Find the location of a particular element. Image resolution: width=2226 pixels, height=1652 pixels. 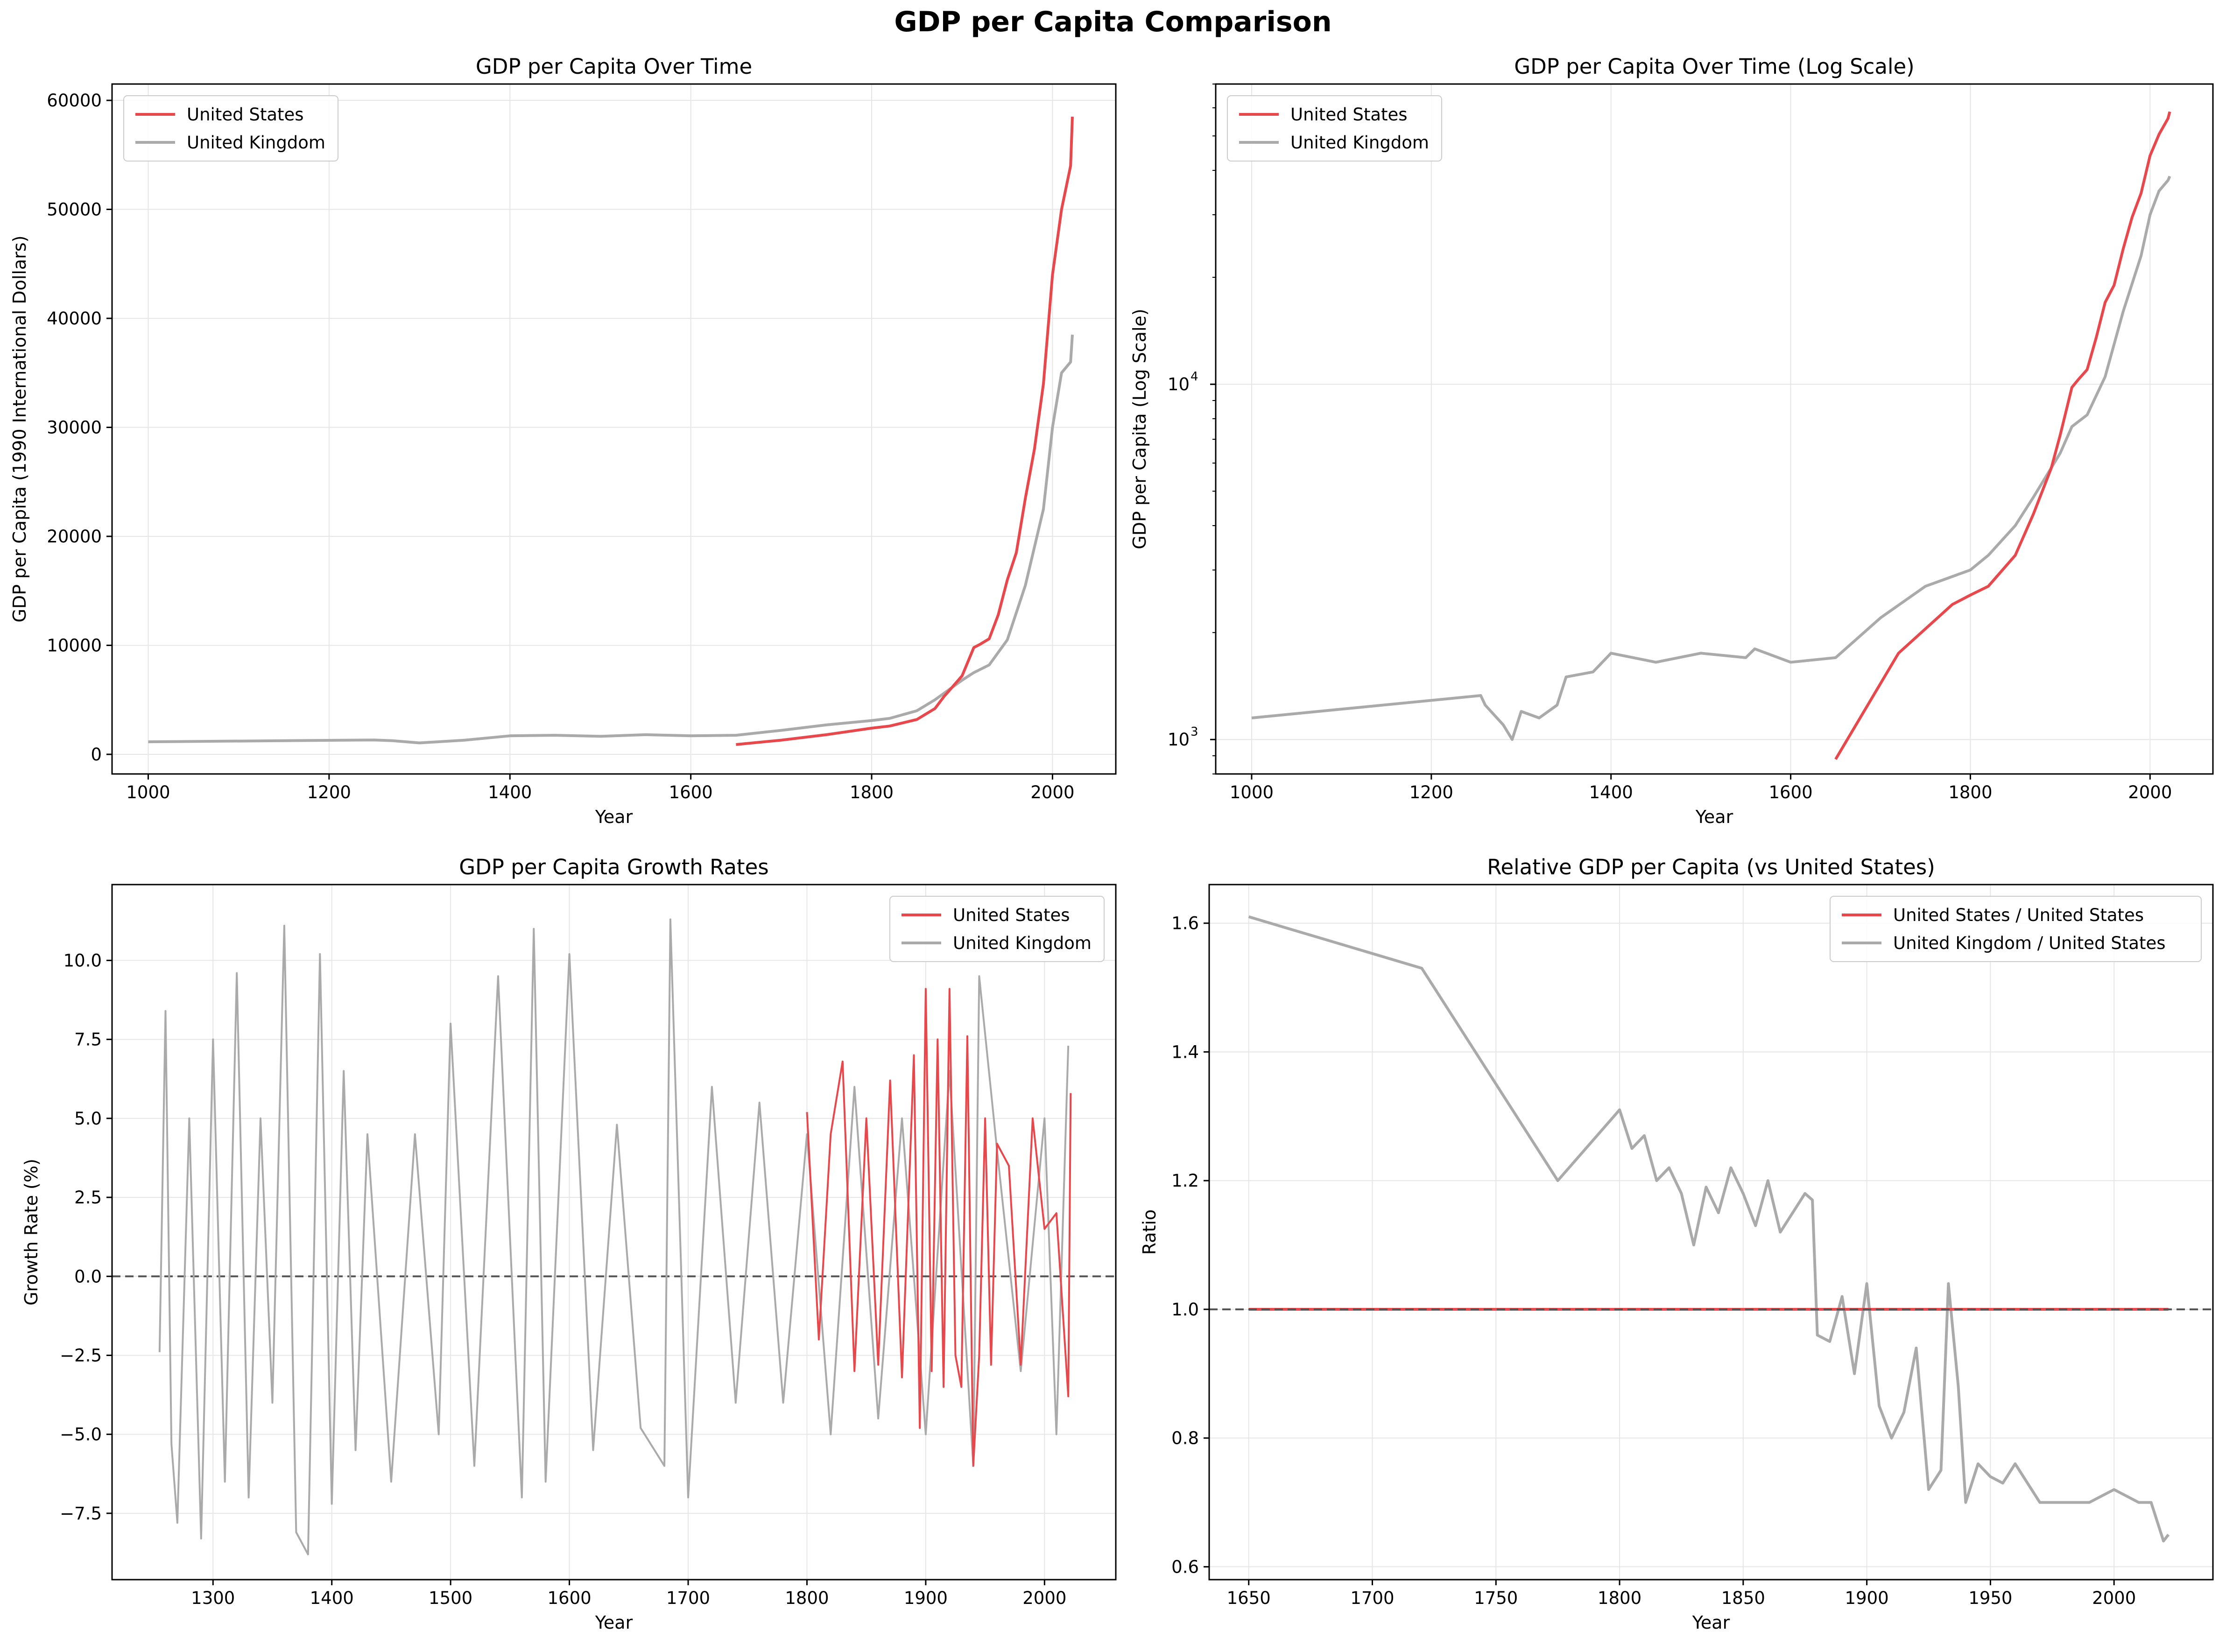

y-tick-label: 1.4 is located at coordinates (1185, 1052).